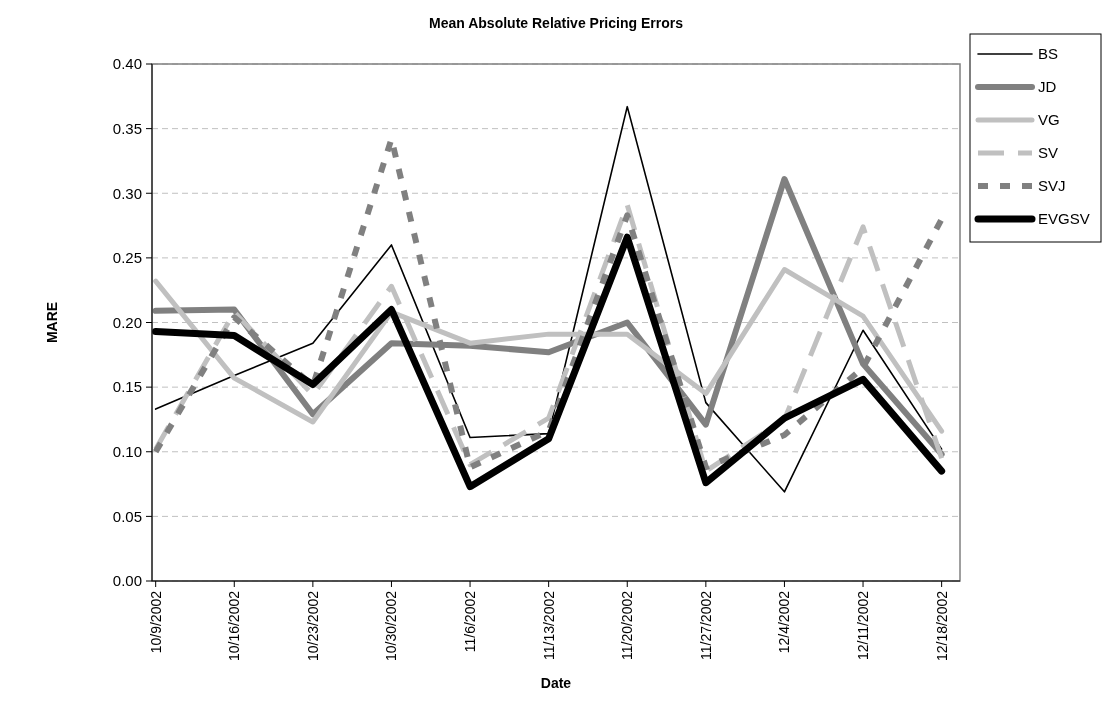  Describe the element at coordinates (1052, 186) in the screenshot. I see `legend-label: SVJ` at that location.